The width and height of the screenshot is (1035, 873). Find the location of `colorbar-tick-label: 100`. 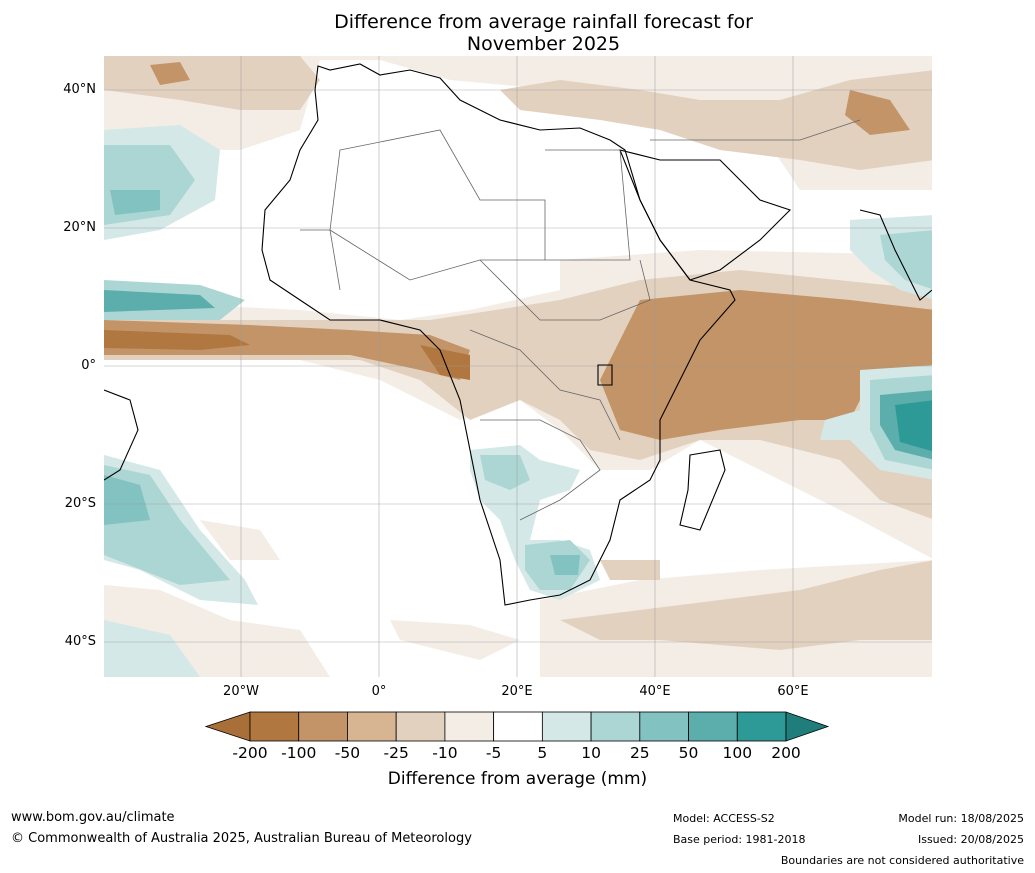

colorbar-tick-label: 100 is located at coordinates (737, 753).